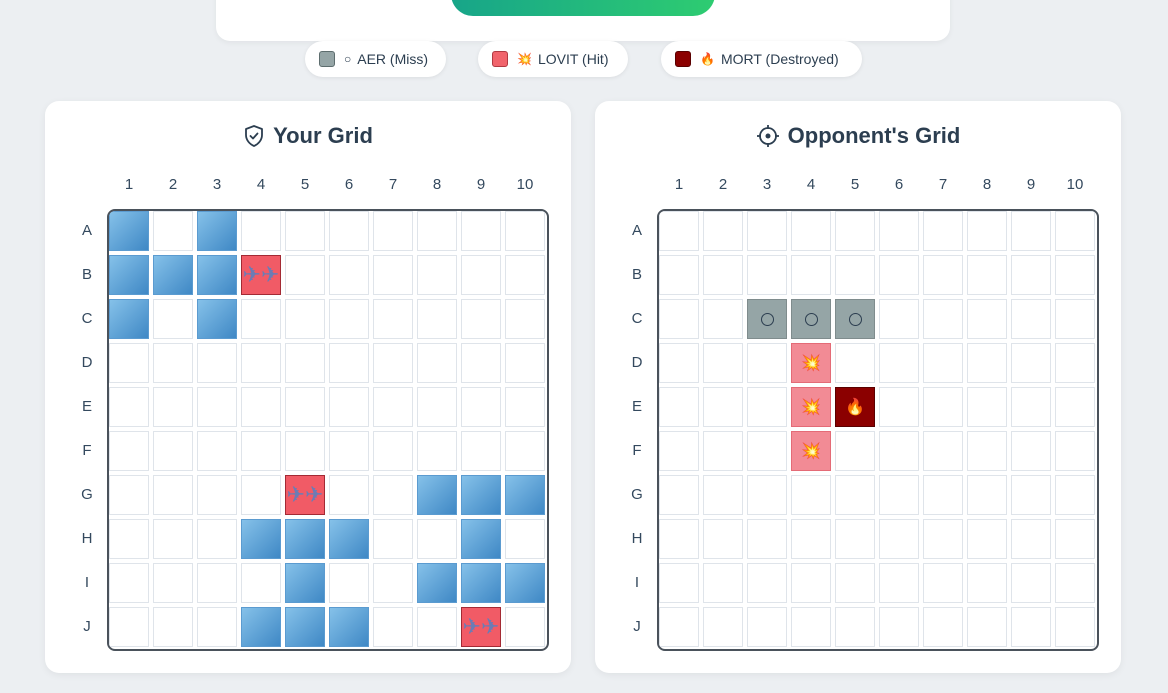 This screenshot has height=693, width=1168. Describe the element at coordinates (811, 451) in the screenshot. I see `opponent-cell-f4: 💥` at that location.